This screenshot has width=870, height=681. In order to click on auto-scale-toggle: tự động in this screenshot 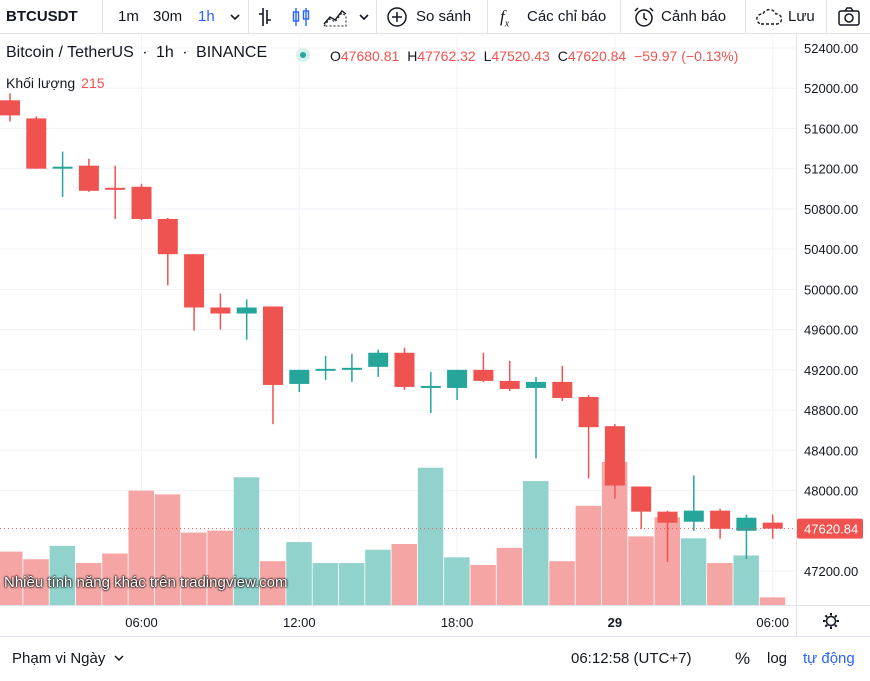, I will do `click(829, 658)`.